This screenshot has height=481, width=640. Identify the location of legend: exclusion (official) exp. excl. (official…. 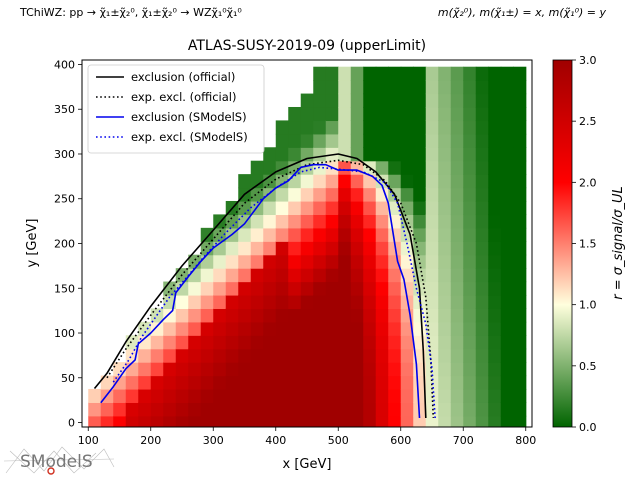
(176, 109).